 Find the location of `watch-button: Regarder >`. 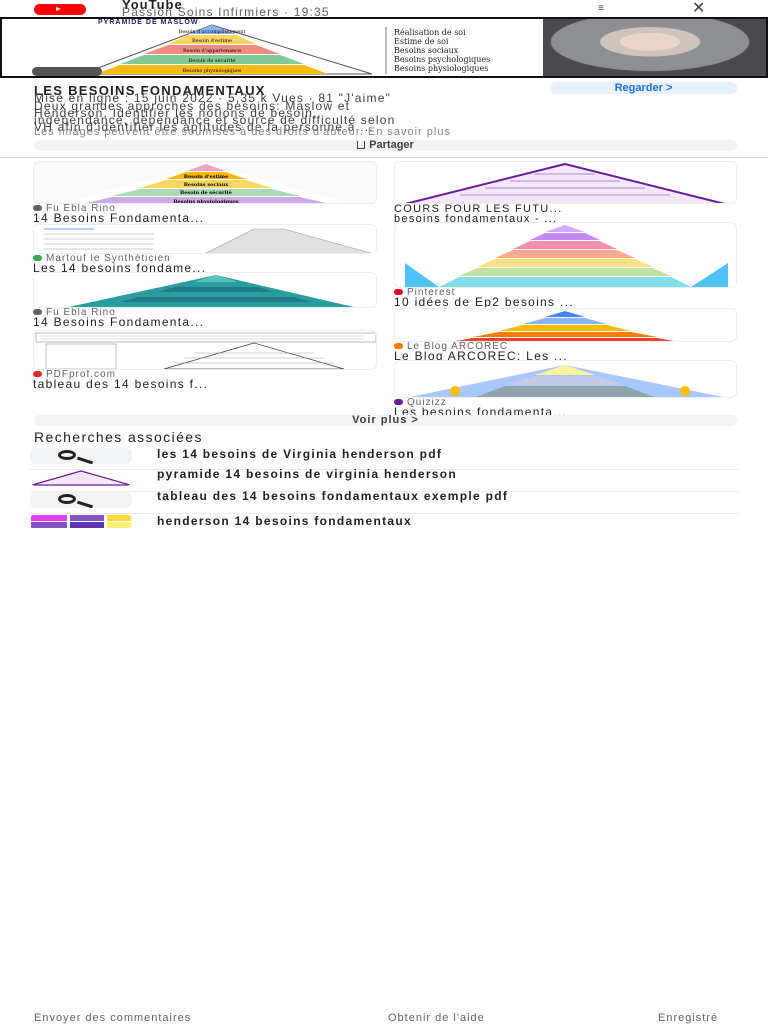

watch-button: Regarder > is located at coordinates (643, 88).